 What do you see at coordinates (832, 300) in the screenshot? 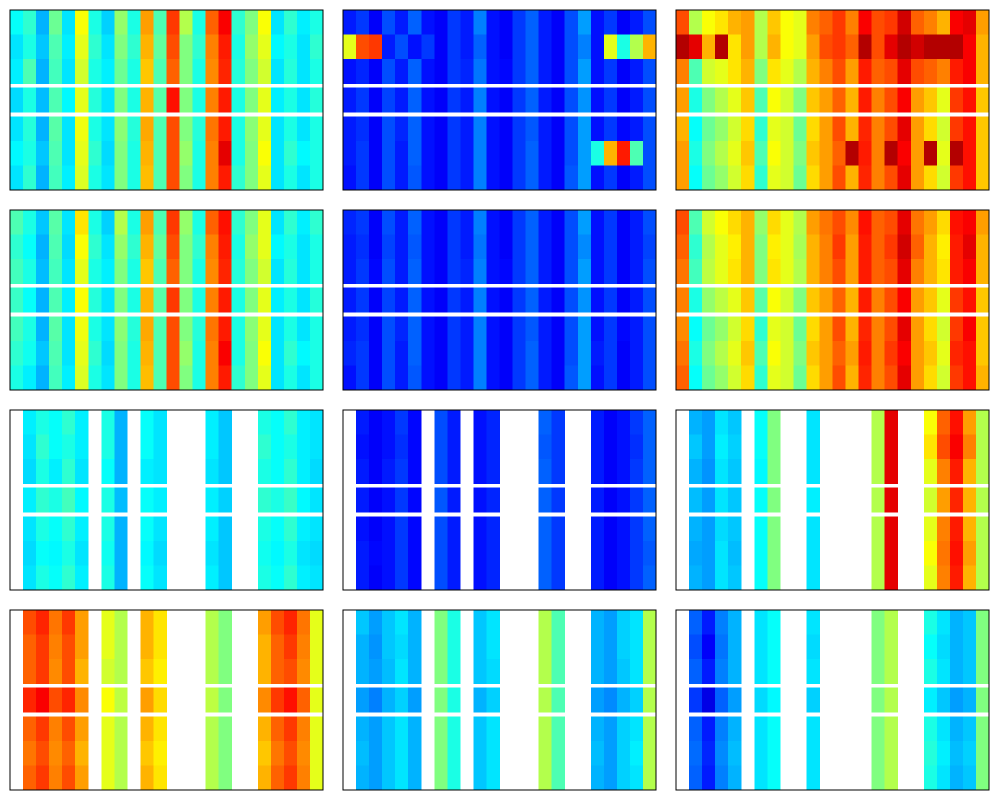
I see `heatmap-panel` at bounding box center [832, 300].